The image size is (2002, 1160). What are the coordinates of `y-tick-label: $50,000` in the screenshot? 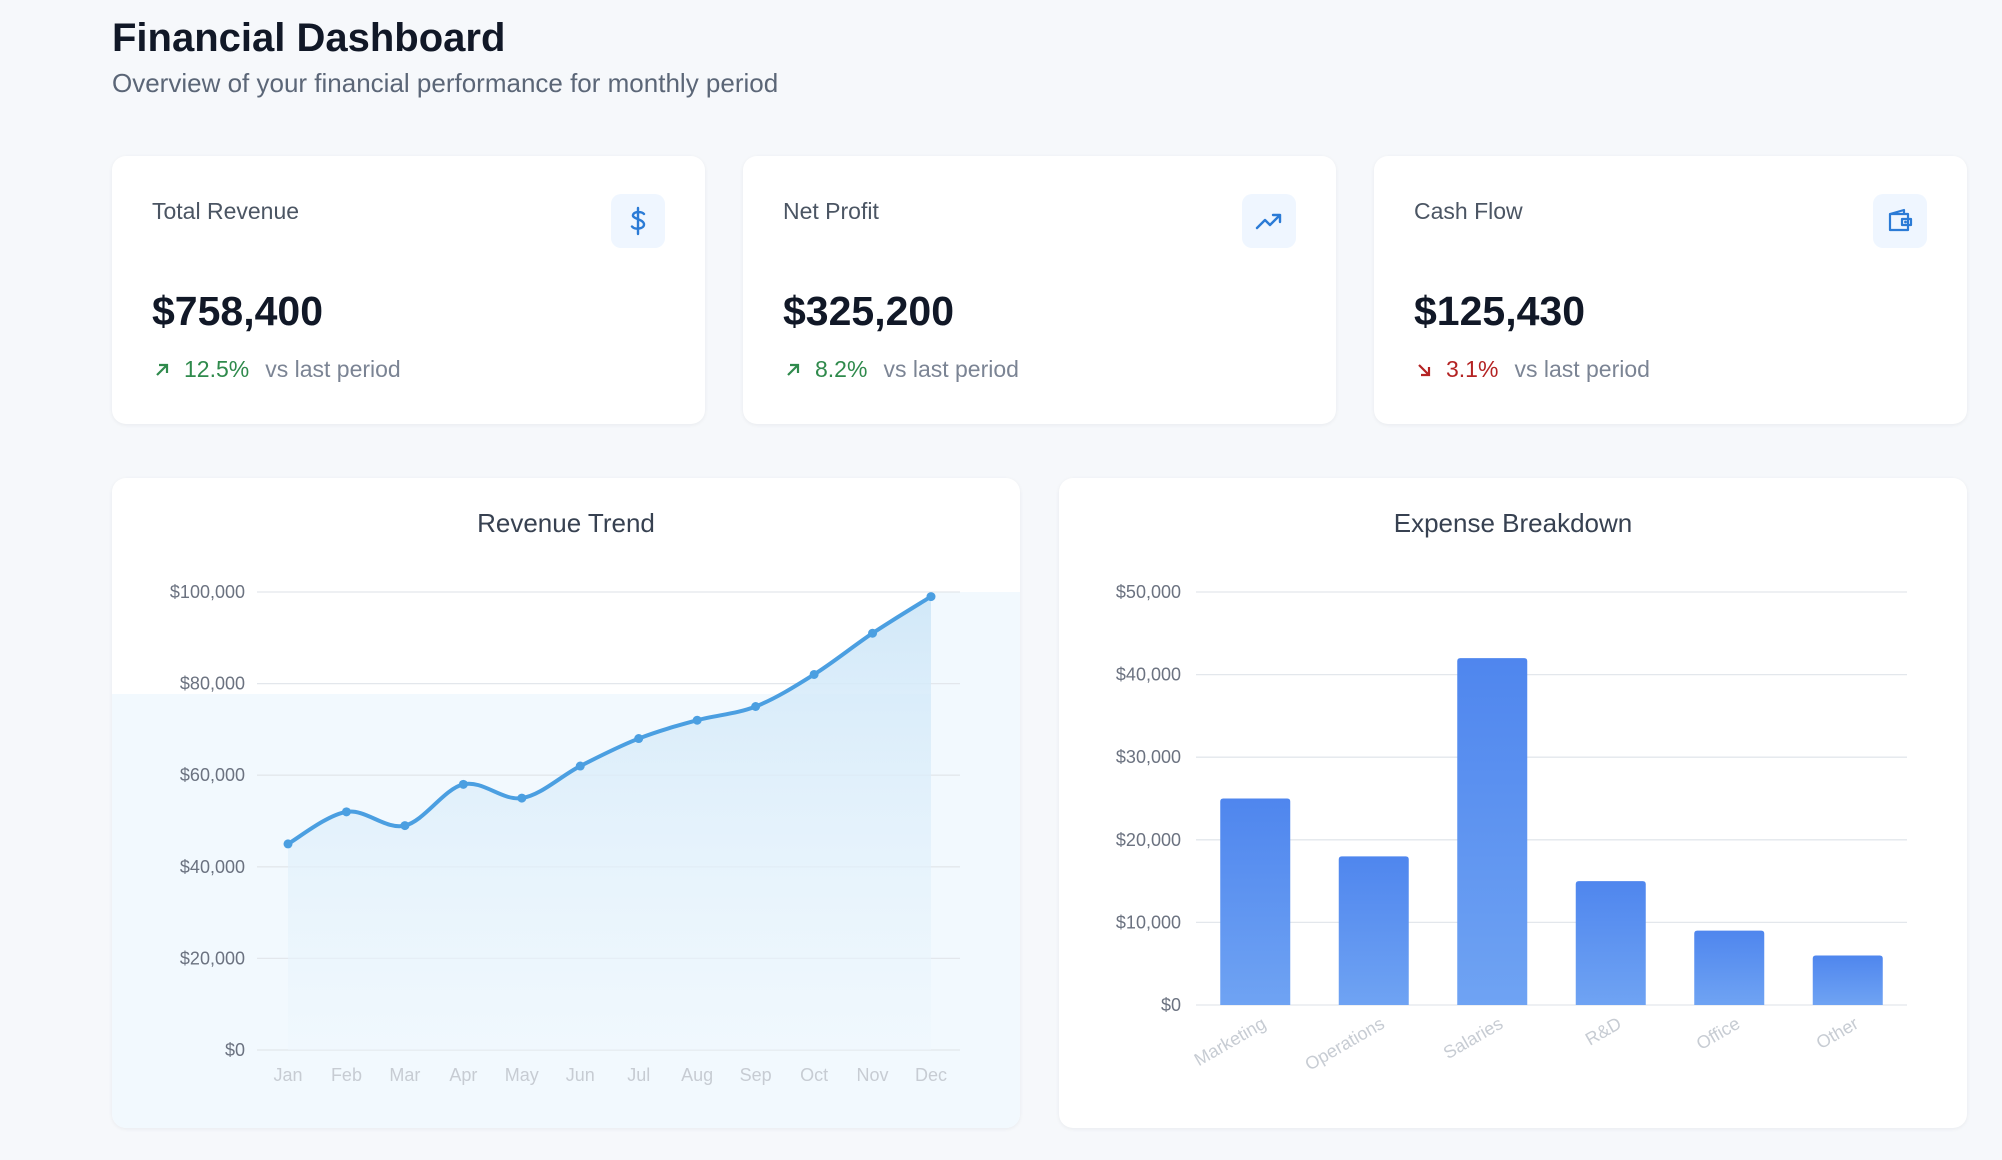 It's located at (1148, 592).